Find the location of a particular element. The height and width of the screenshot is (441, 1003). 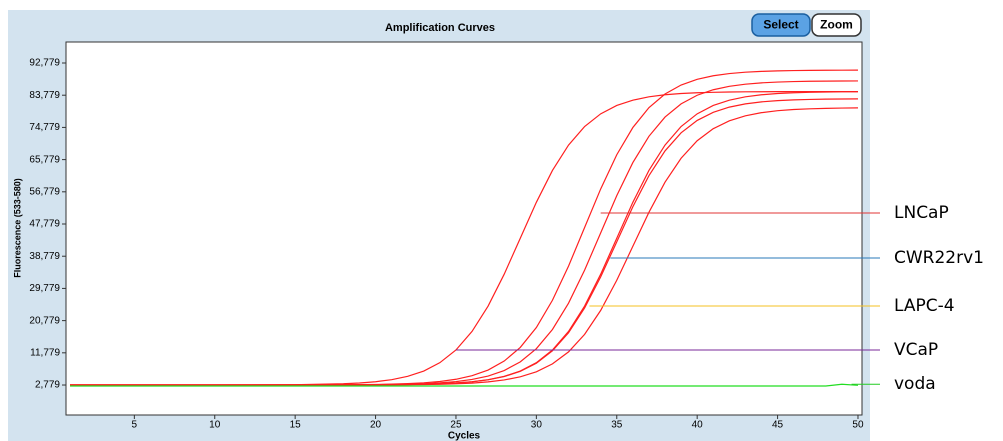

x-axis-label: Cycles is located at coordinates (464, 436).